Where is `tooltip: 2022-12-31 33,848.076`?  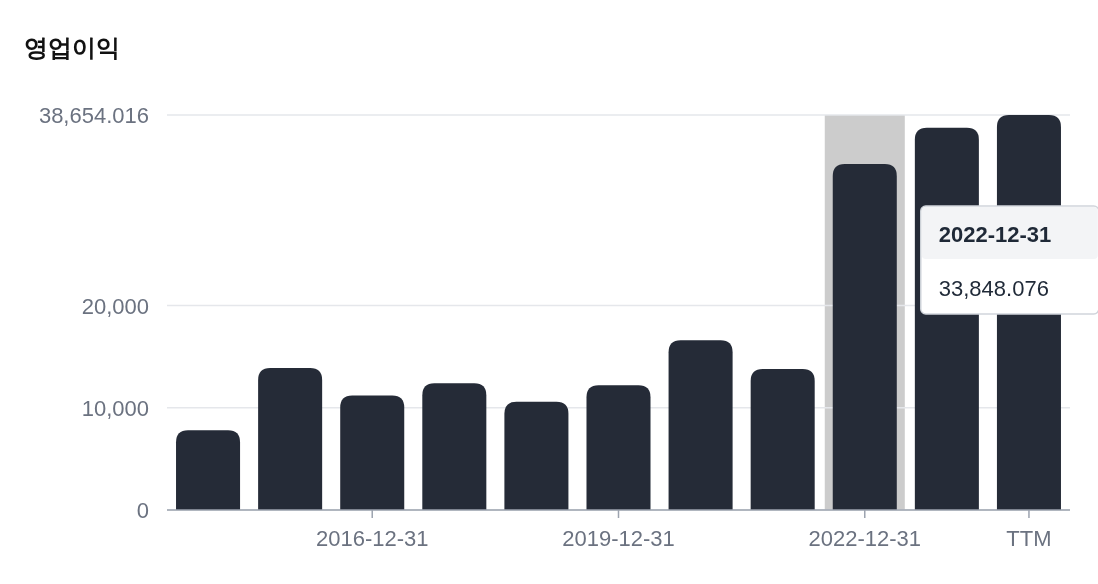
tooltip: 2022-12-31 33,848.076 is located at coordinates (1009, 260).